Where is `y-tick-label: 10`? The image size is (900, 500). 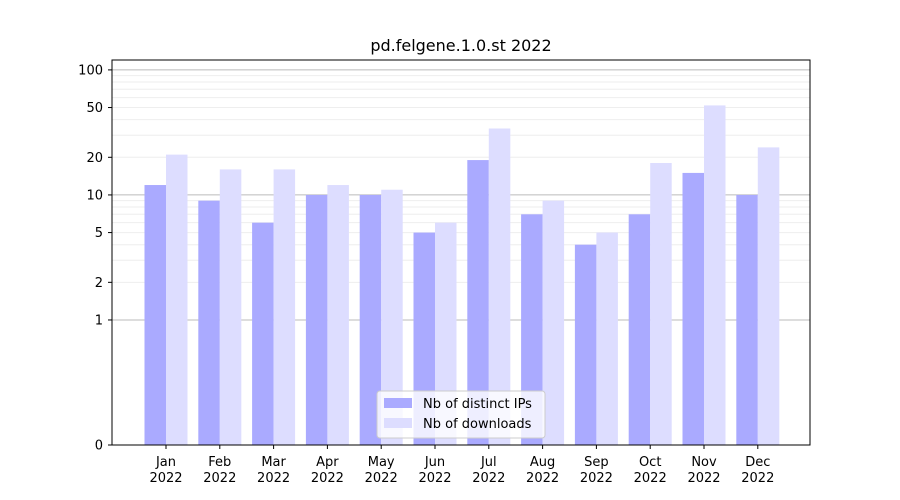 y-tick-label: 10 is located at coordinates (94, 195).